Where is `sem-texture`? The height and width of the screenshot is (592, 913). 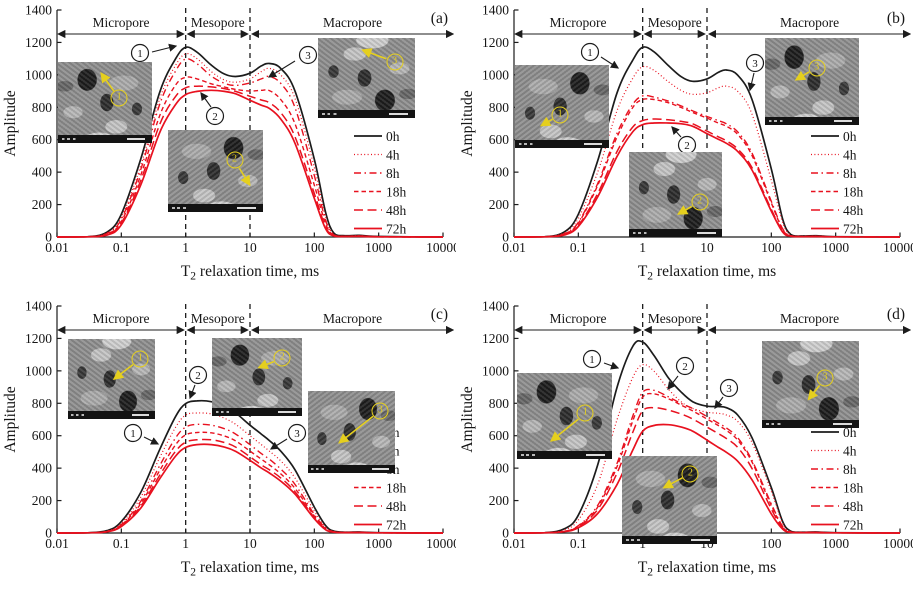
sem-texture is located at coordinates (564, 416).